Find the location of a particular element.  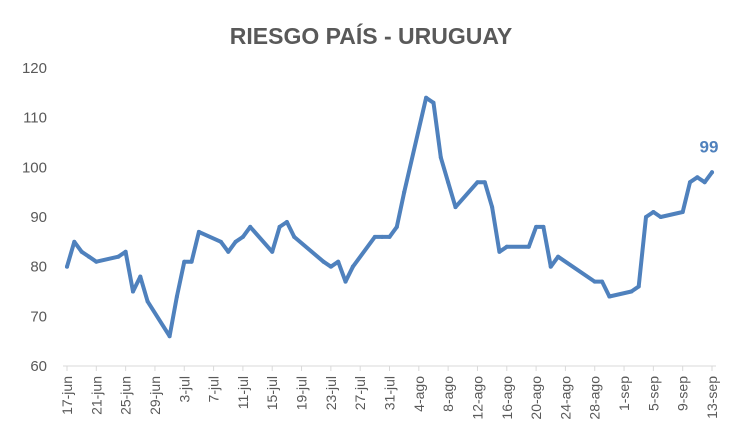

x-tick-label-21: 9-sep is located at coordinates (683, 393).